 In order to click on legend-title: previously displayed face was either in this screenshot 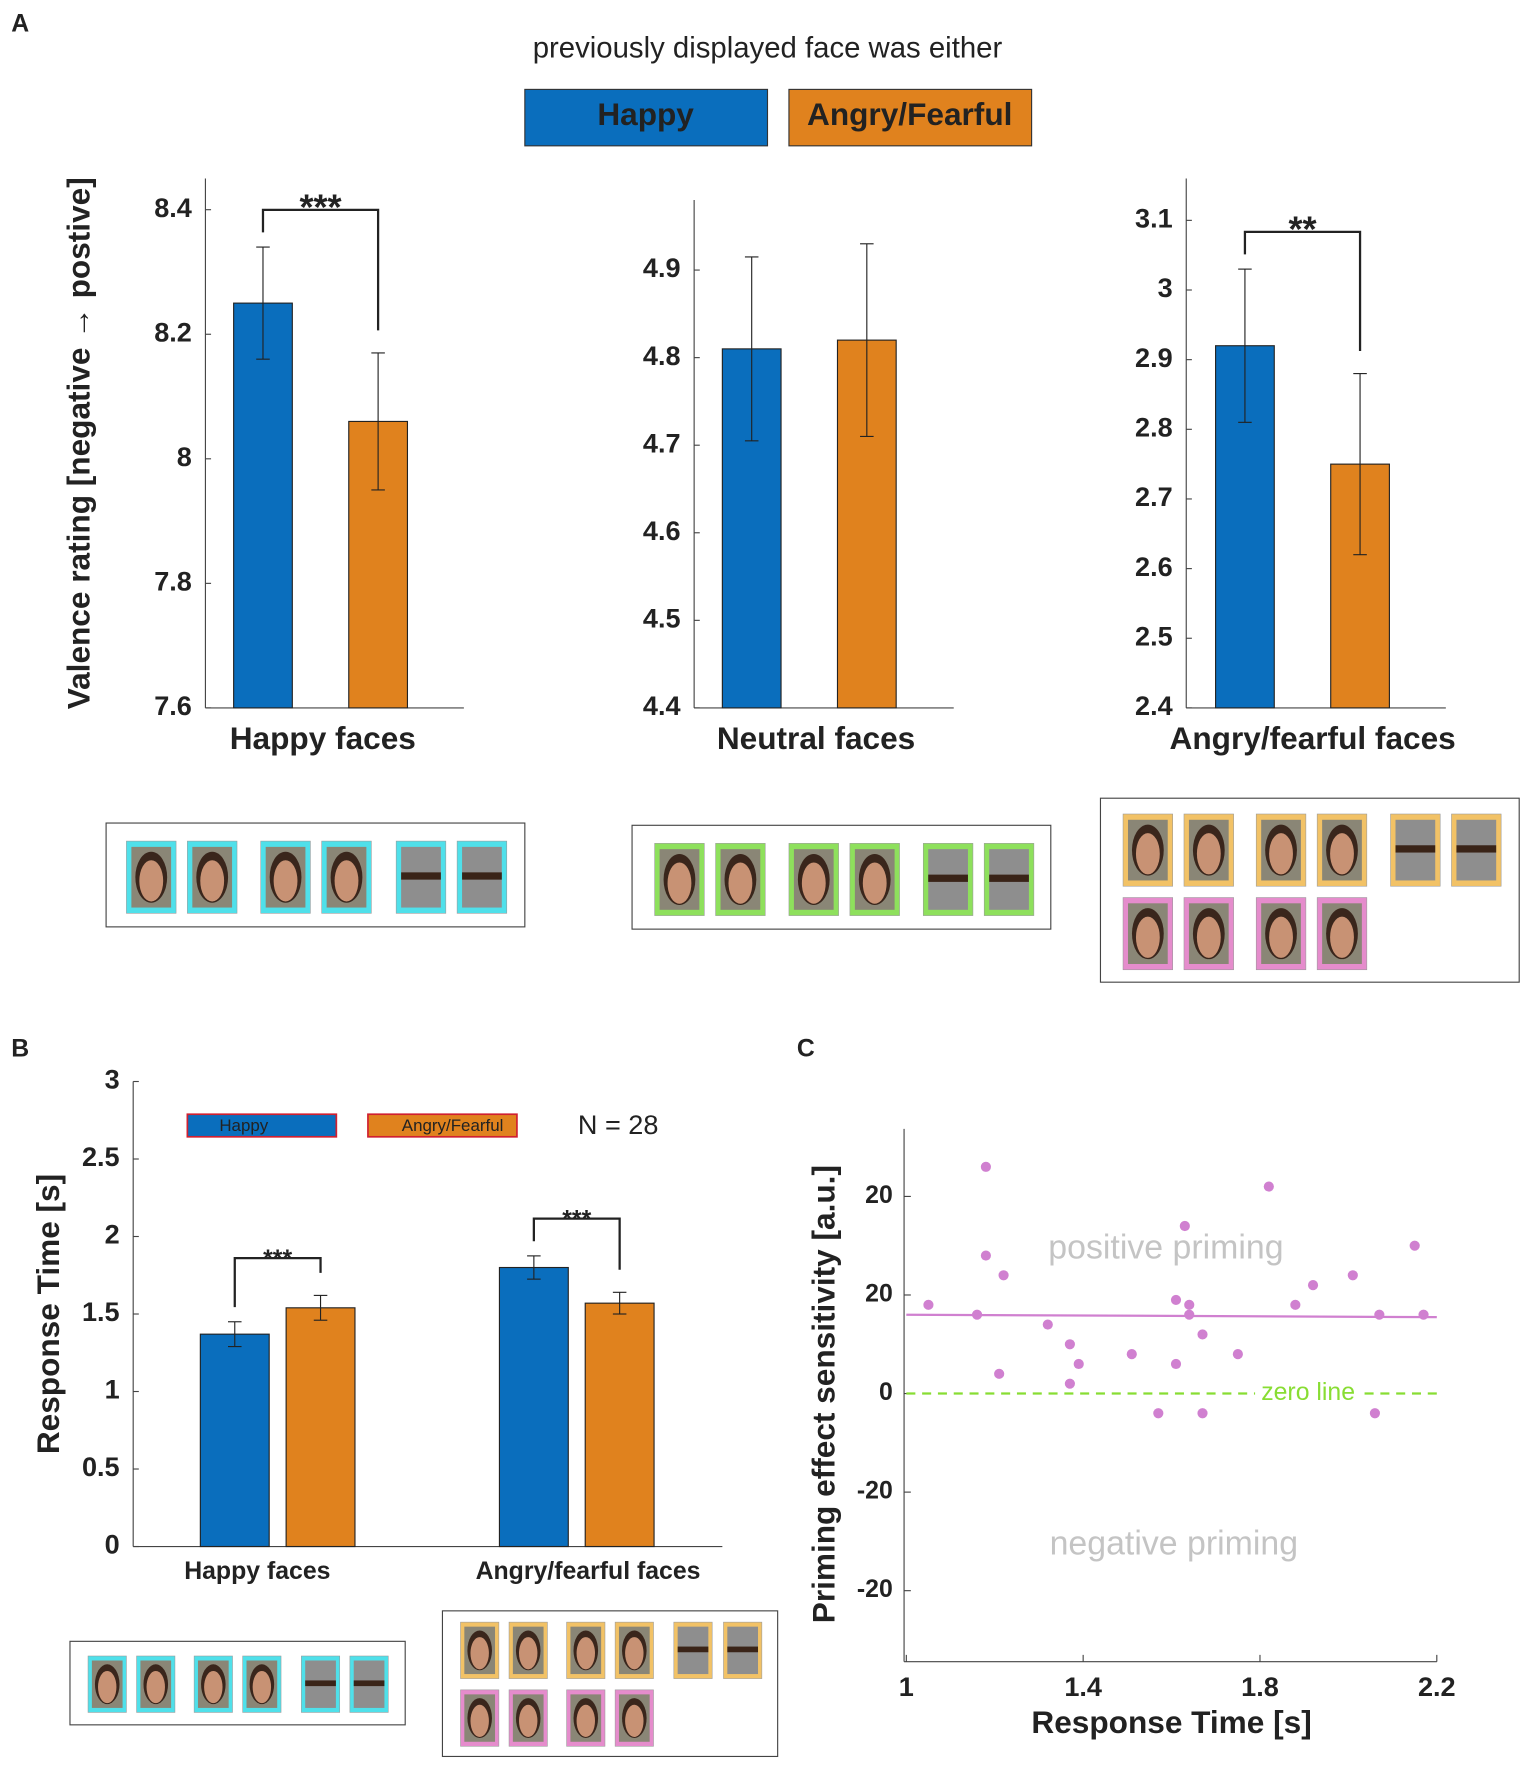, I will do `click(768, 48)`.